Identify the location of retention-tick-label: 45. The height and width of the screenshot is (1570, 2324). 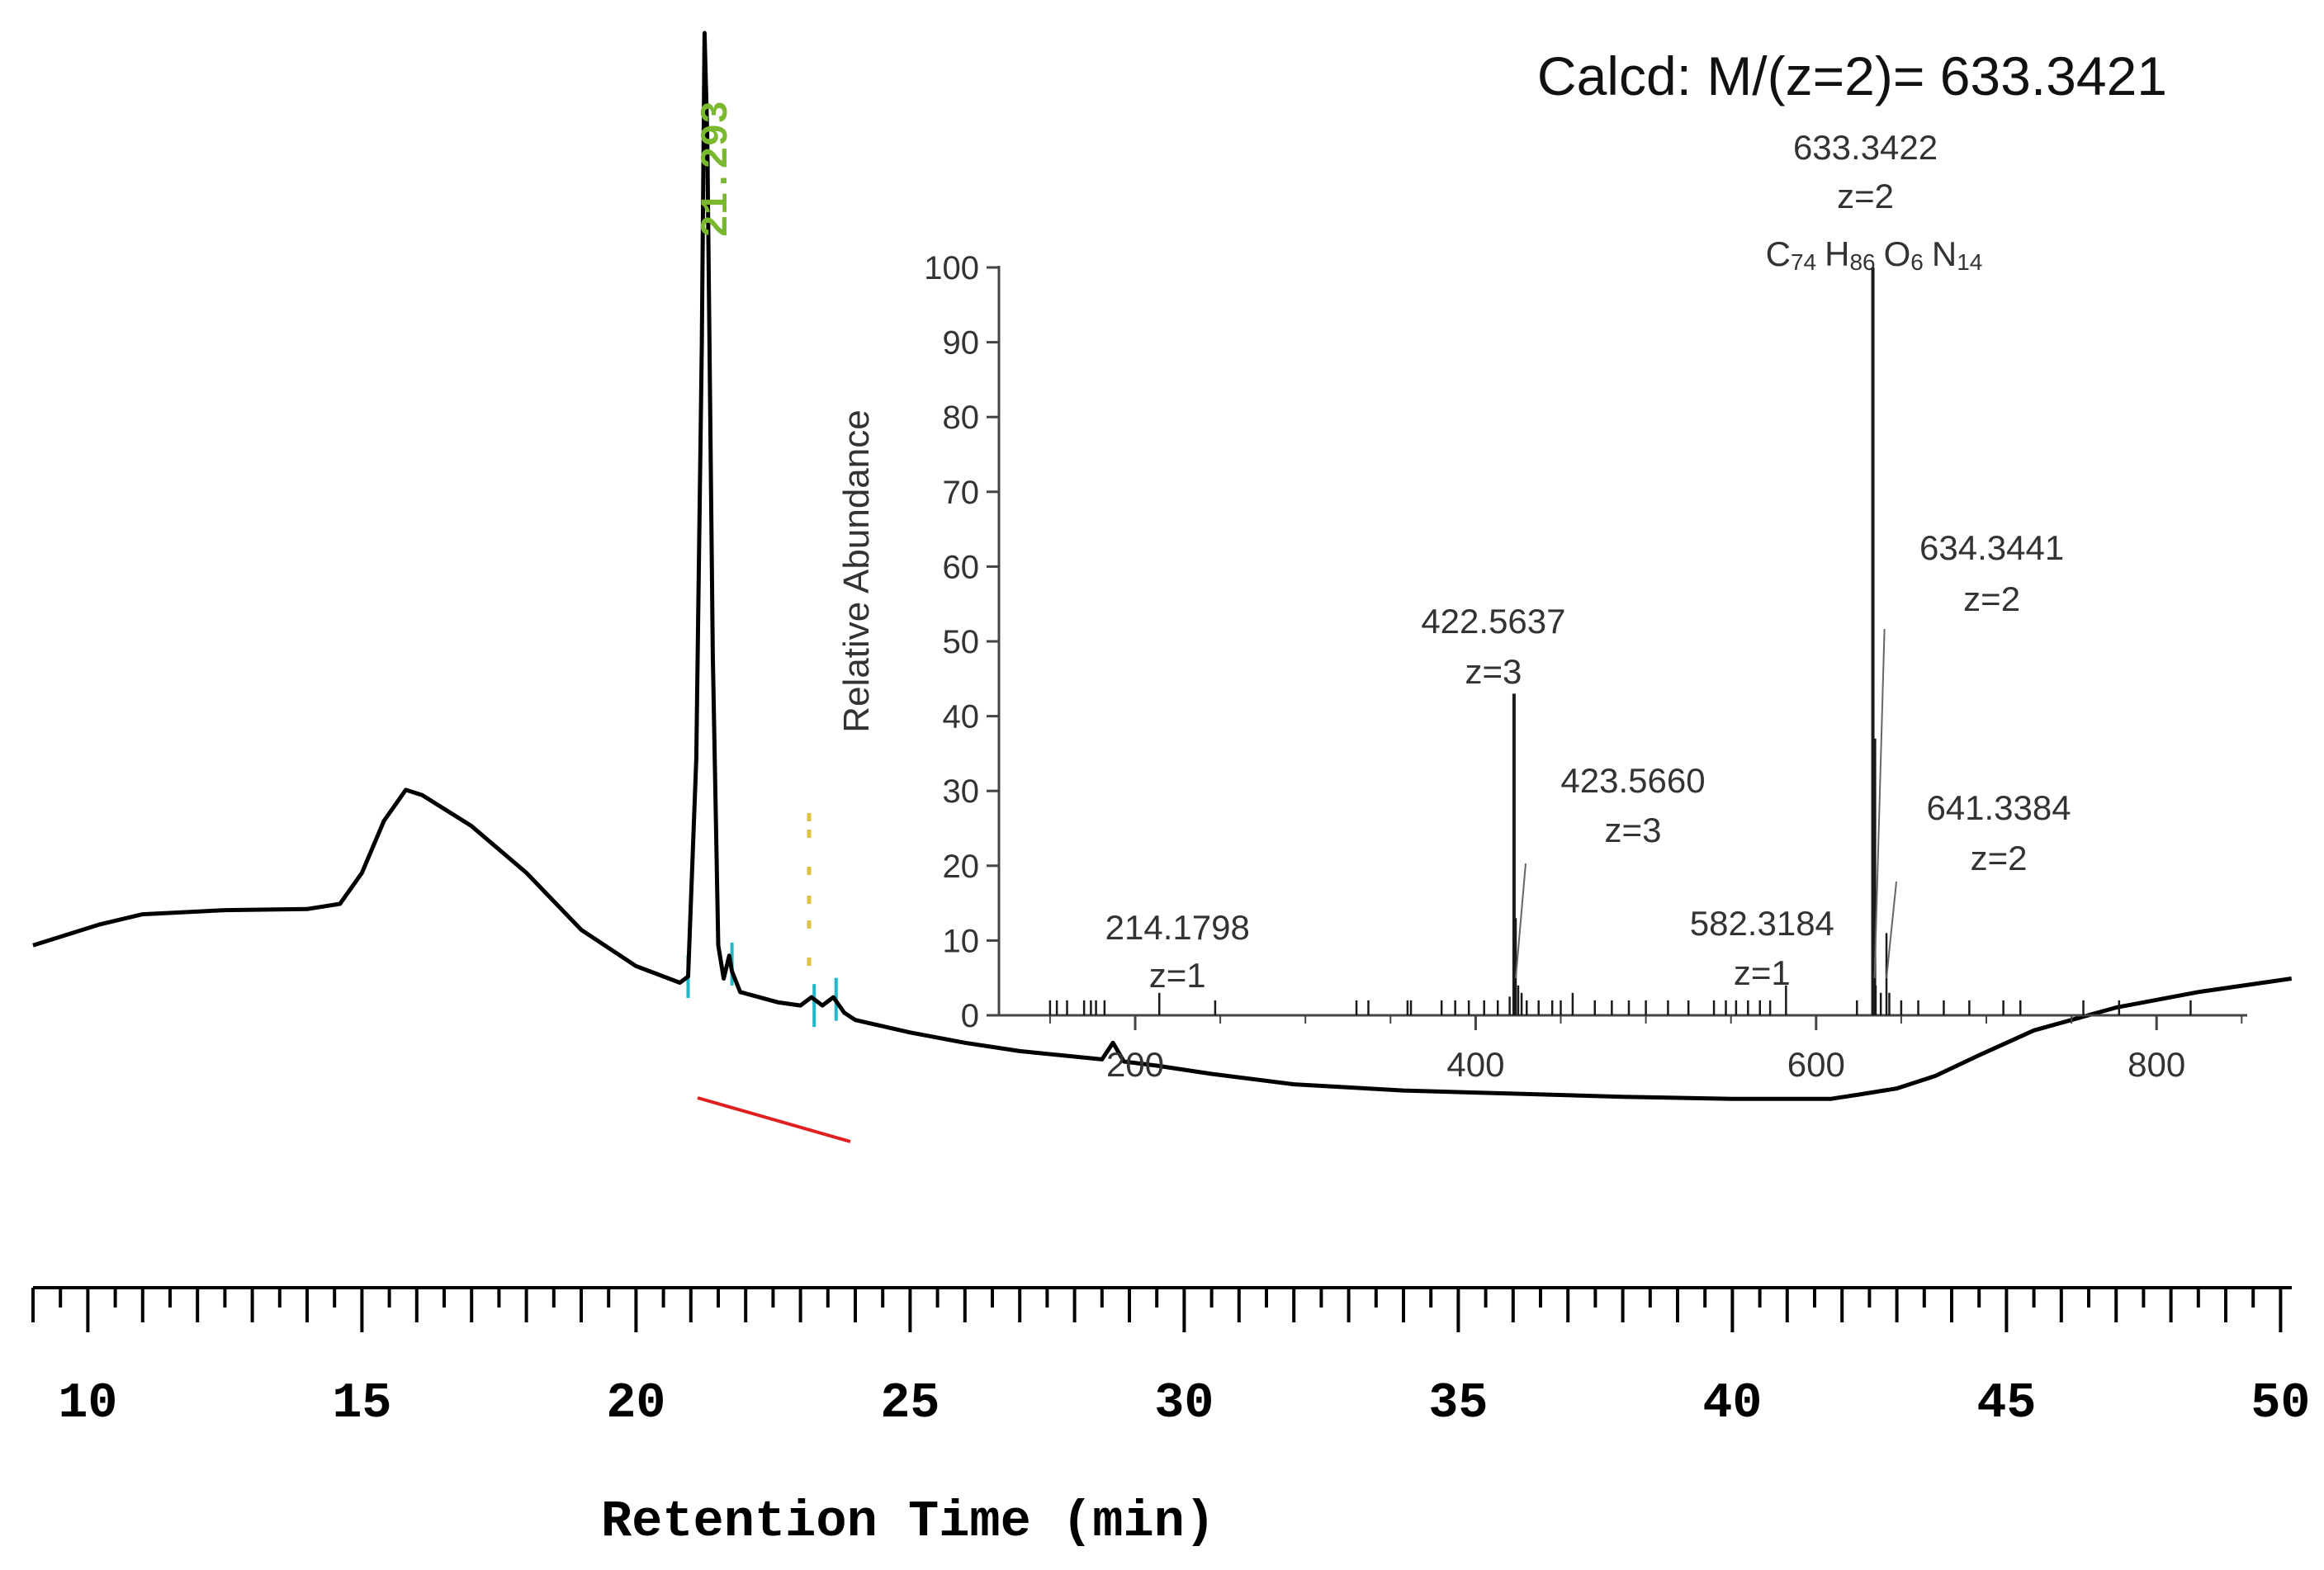
(2006, 1404).